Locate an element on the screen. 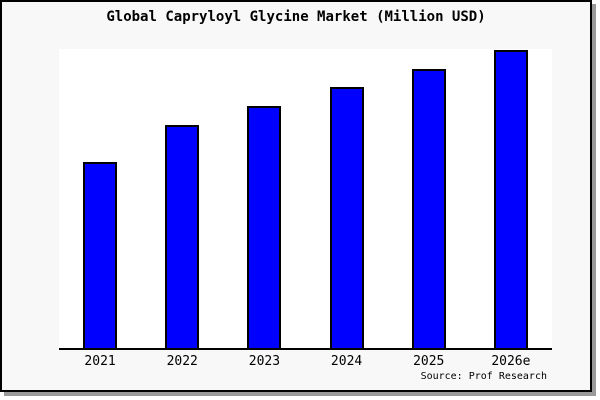 Image resolution: width=600 pixels, height=400 pixels. x-tick-label-2023: 2023 is located at coordinates (264, 361).